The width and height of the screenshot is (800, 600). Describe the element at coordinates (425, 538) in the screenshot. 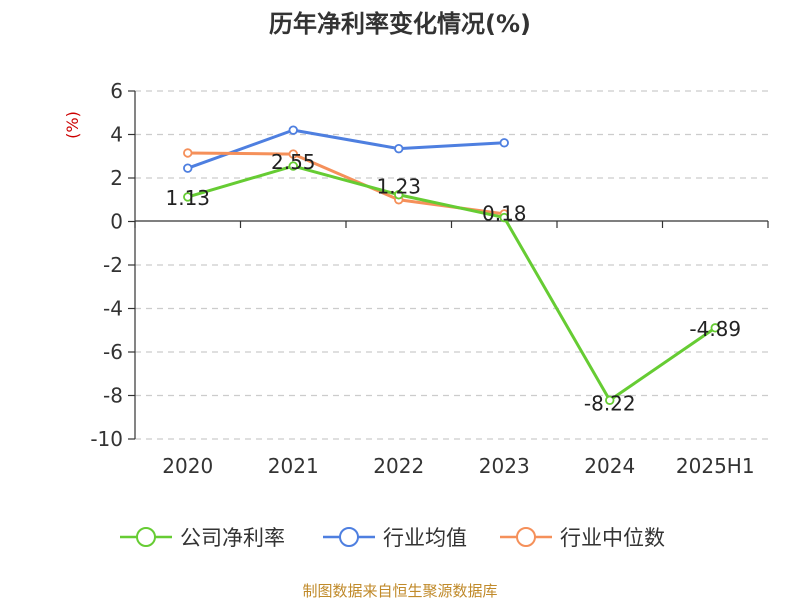

I see `legend-label: 行业均值` at that location.